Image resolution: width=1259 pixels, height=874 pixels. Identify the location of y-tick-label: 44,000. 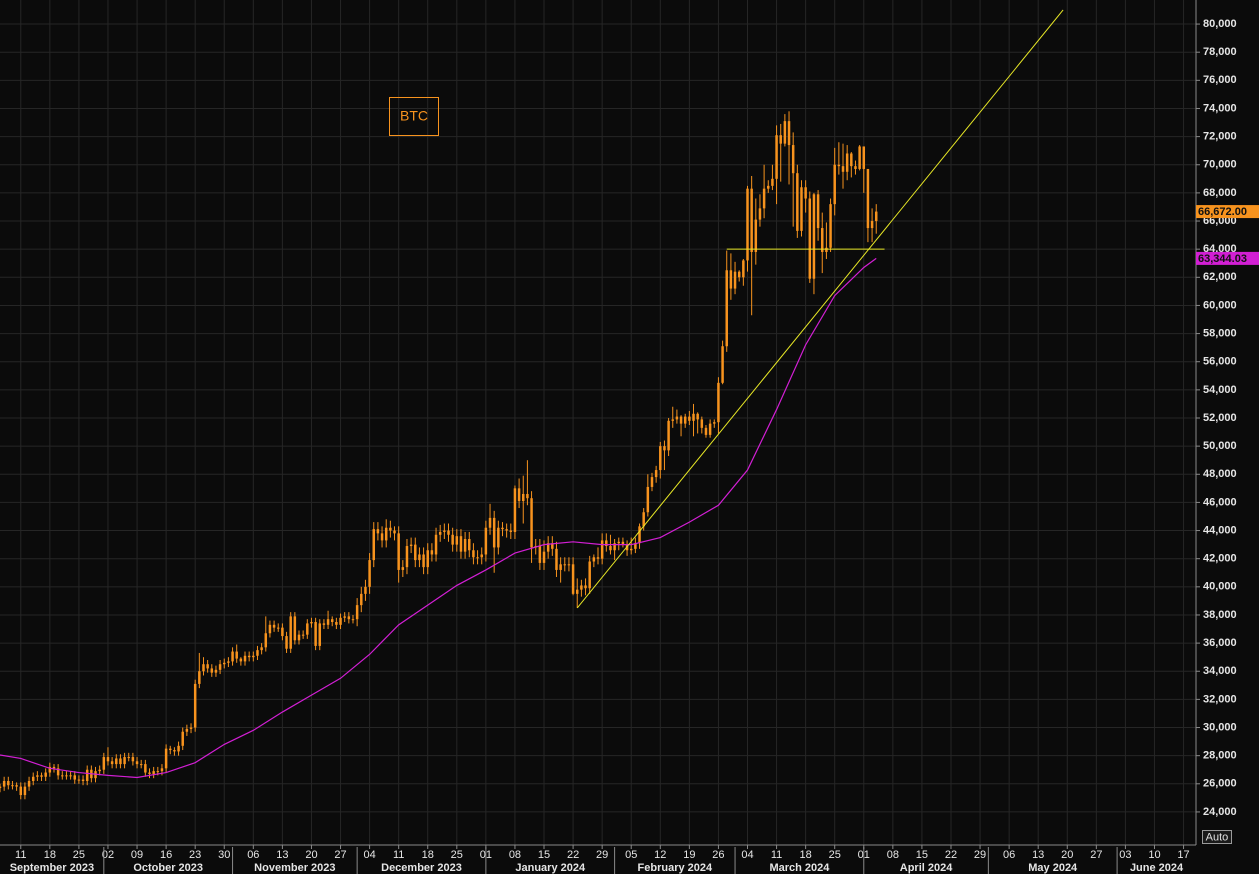
(1220, 530).